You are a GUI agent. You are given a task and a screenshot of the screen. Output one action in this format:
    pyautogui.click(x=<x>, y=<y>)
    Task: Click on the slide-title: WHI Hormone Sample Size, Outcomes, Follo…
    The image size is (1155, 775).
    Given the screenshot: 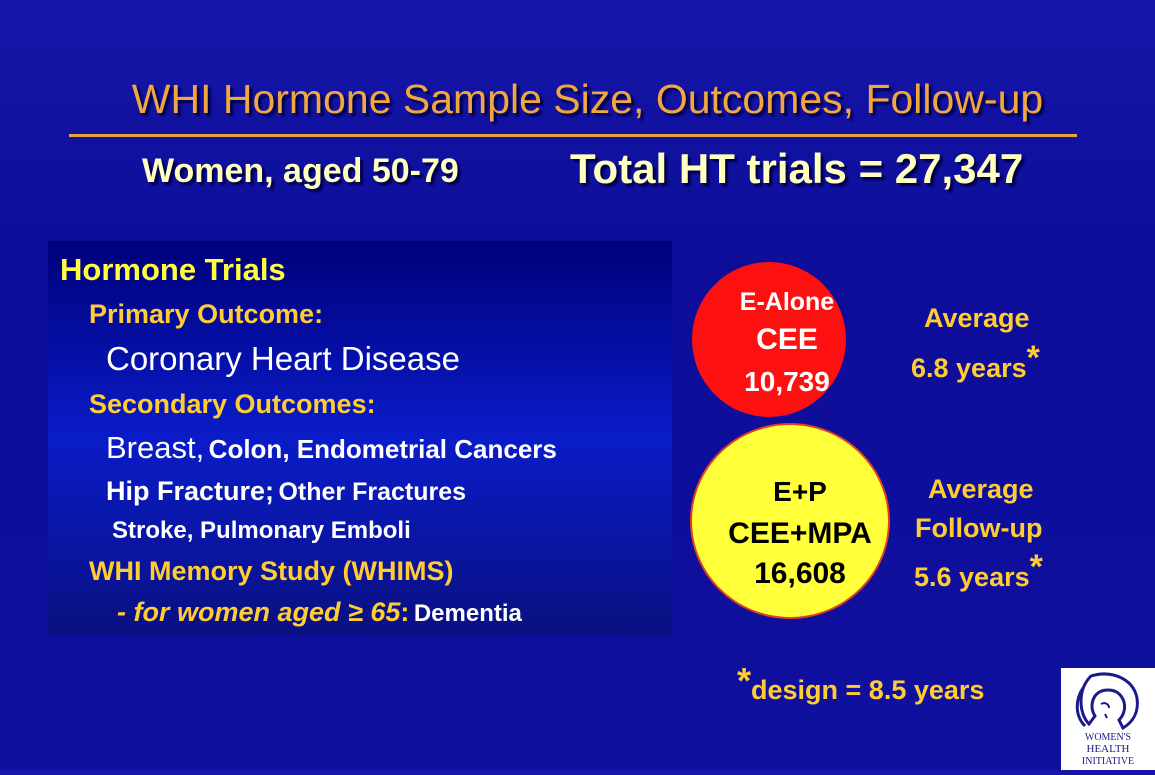 What is the action you would take?
    pyautogui.click(x=587, y=99)
    